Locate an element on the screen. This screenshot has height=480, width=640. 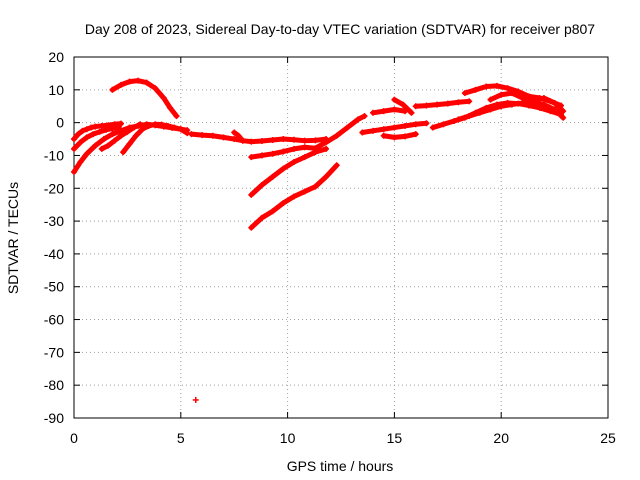
y-tick-label: 20 is located at coordinates (56, 57).